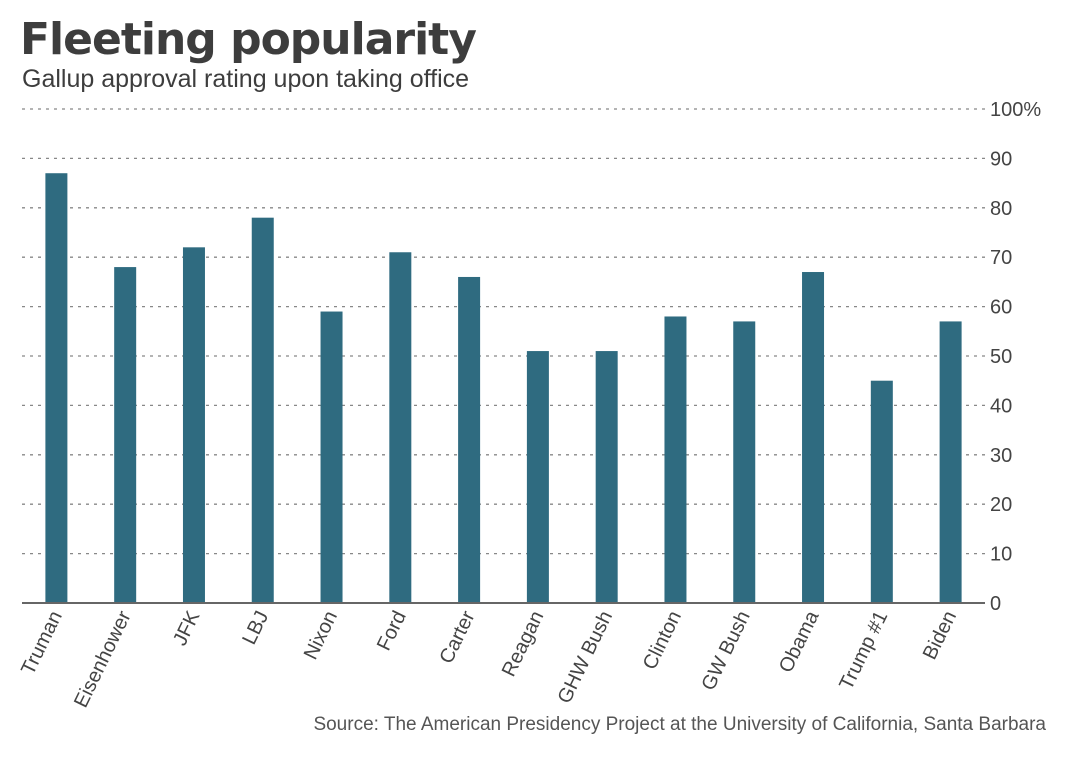  Describe the element at coordinates (1015, 357) in the screenshot. I see `y-axis-tick-labels: 0 10 20 30 40 50 60 70 80 90 100%` at that location.